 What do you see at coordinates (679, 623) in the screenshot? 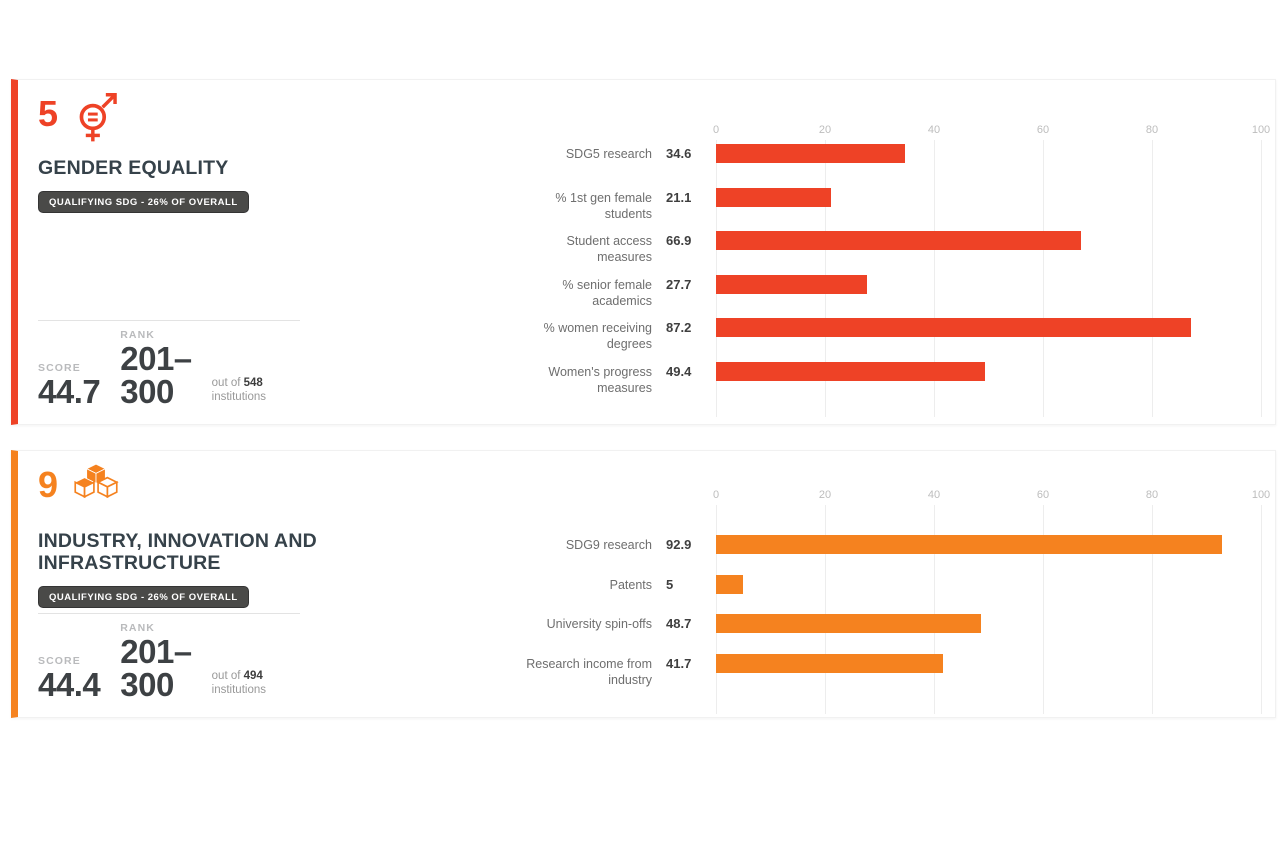
I see `bar-value: 48.7` at bounding box center [679, 623].